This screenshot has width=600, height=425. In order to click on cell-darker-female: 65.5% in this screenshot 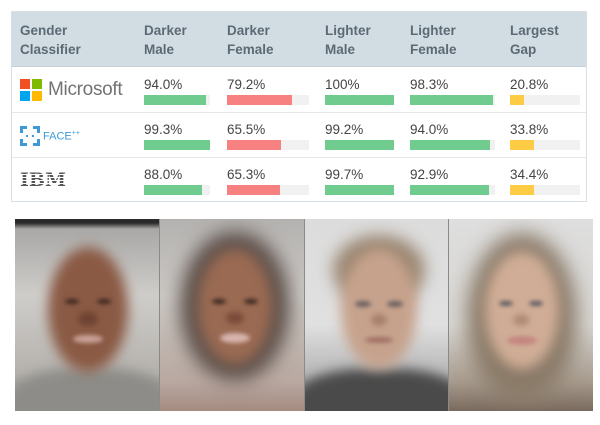, I will do `click(268, 136)`.